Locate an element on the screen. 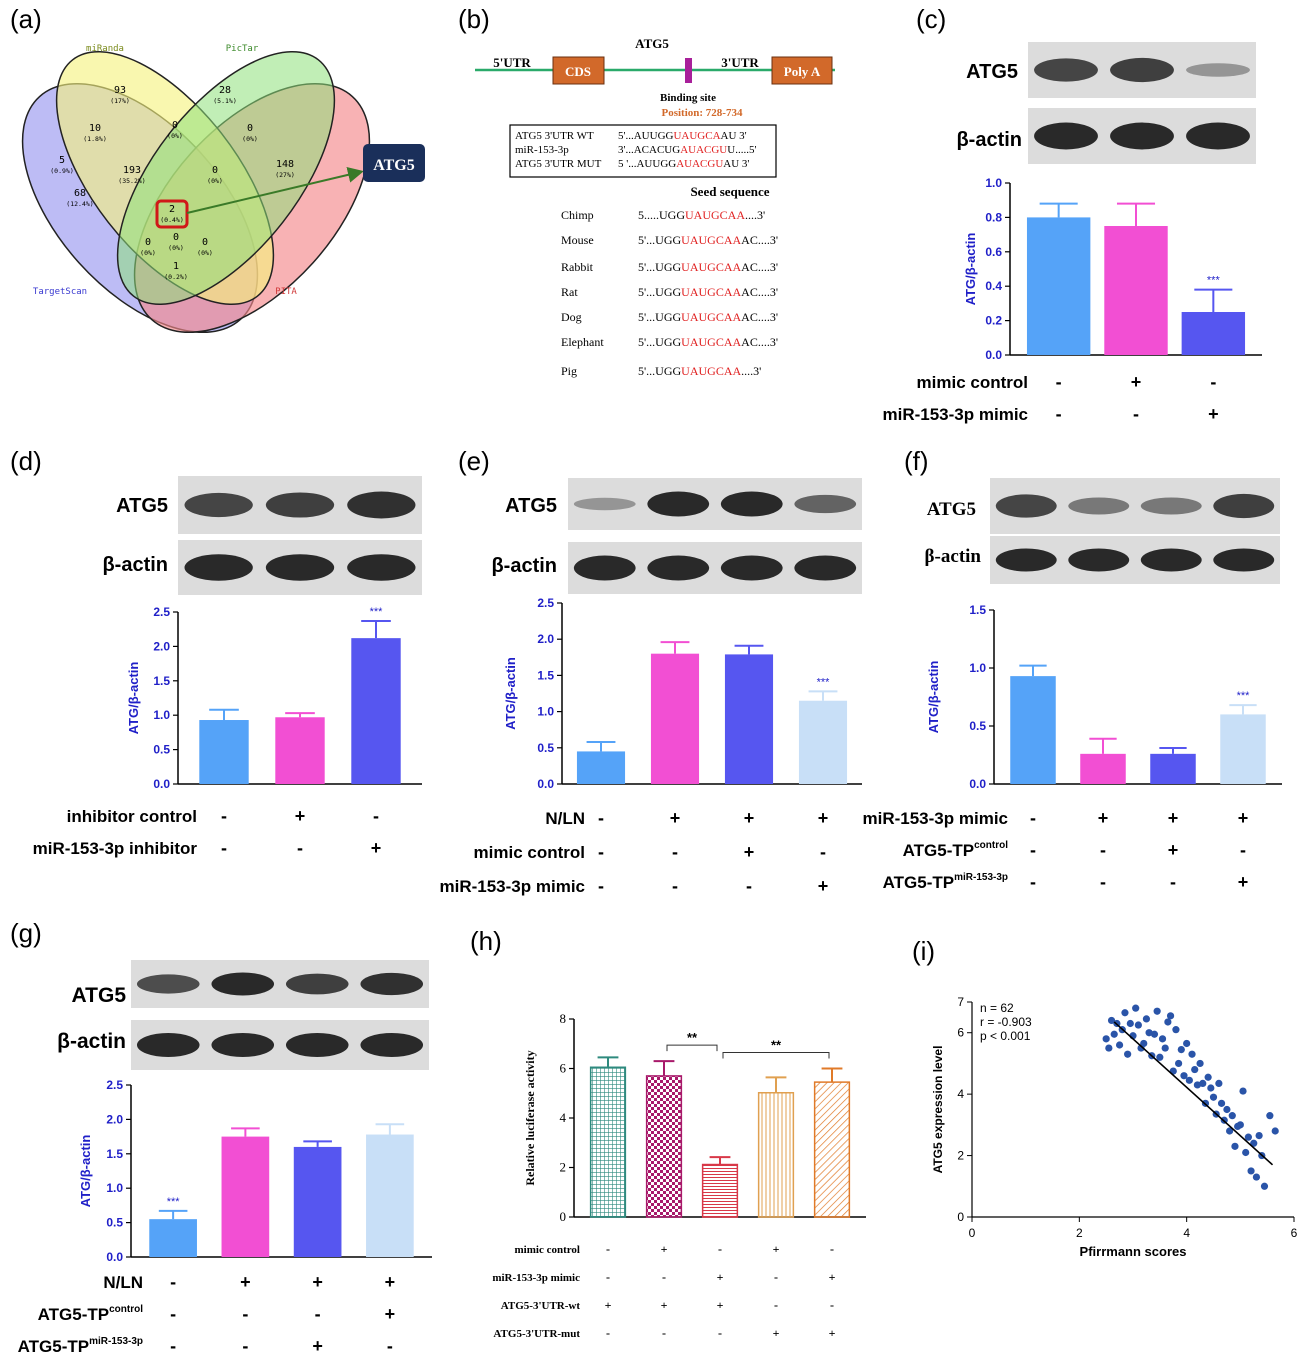 The height and width of the screenshot is (1361, 1300). binding-site-mark is located at coordinates (688, 70).